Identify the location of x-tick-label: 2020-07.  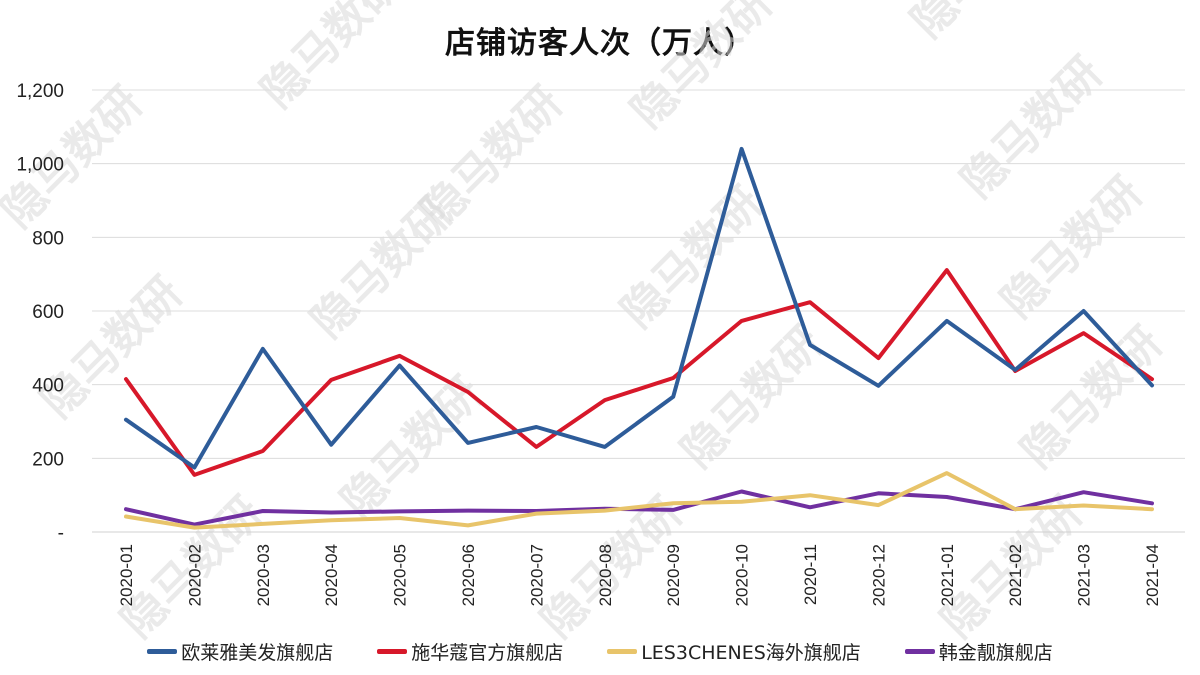
(536, 575).